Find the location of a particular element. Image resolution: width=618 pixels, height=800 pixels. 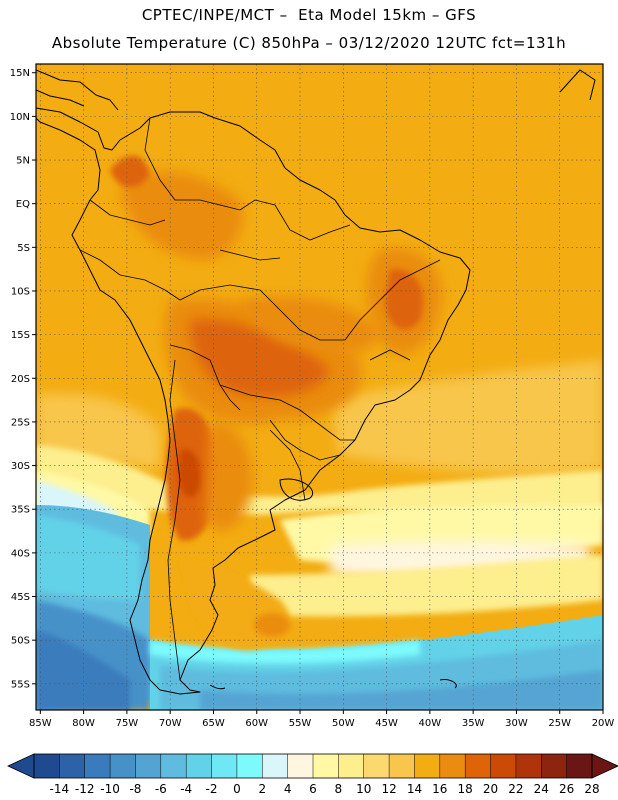

lon-label: 55W is located at coordinates (300, 723).